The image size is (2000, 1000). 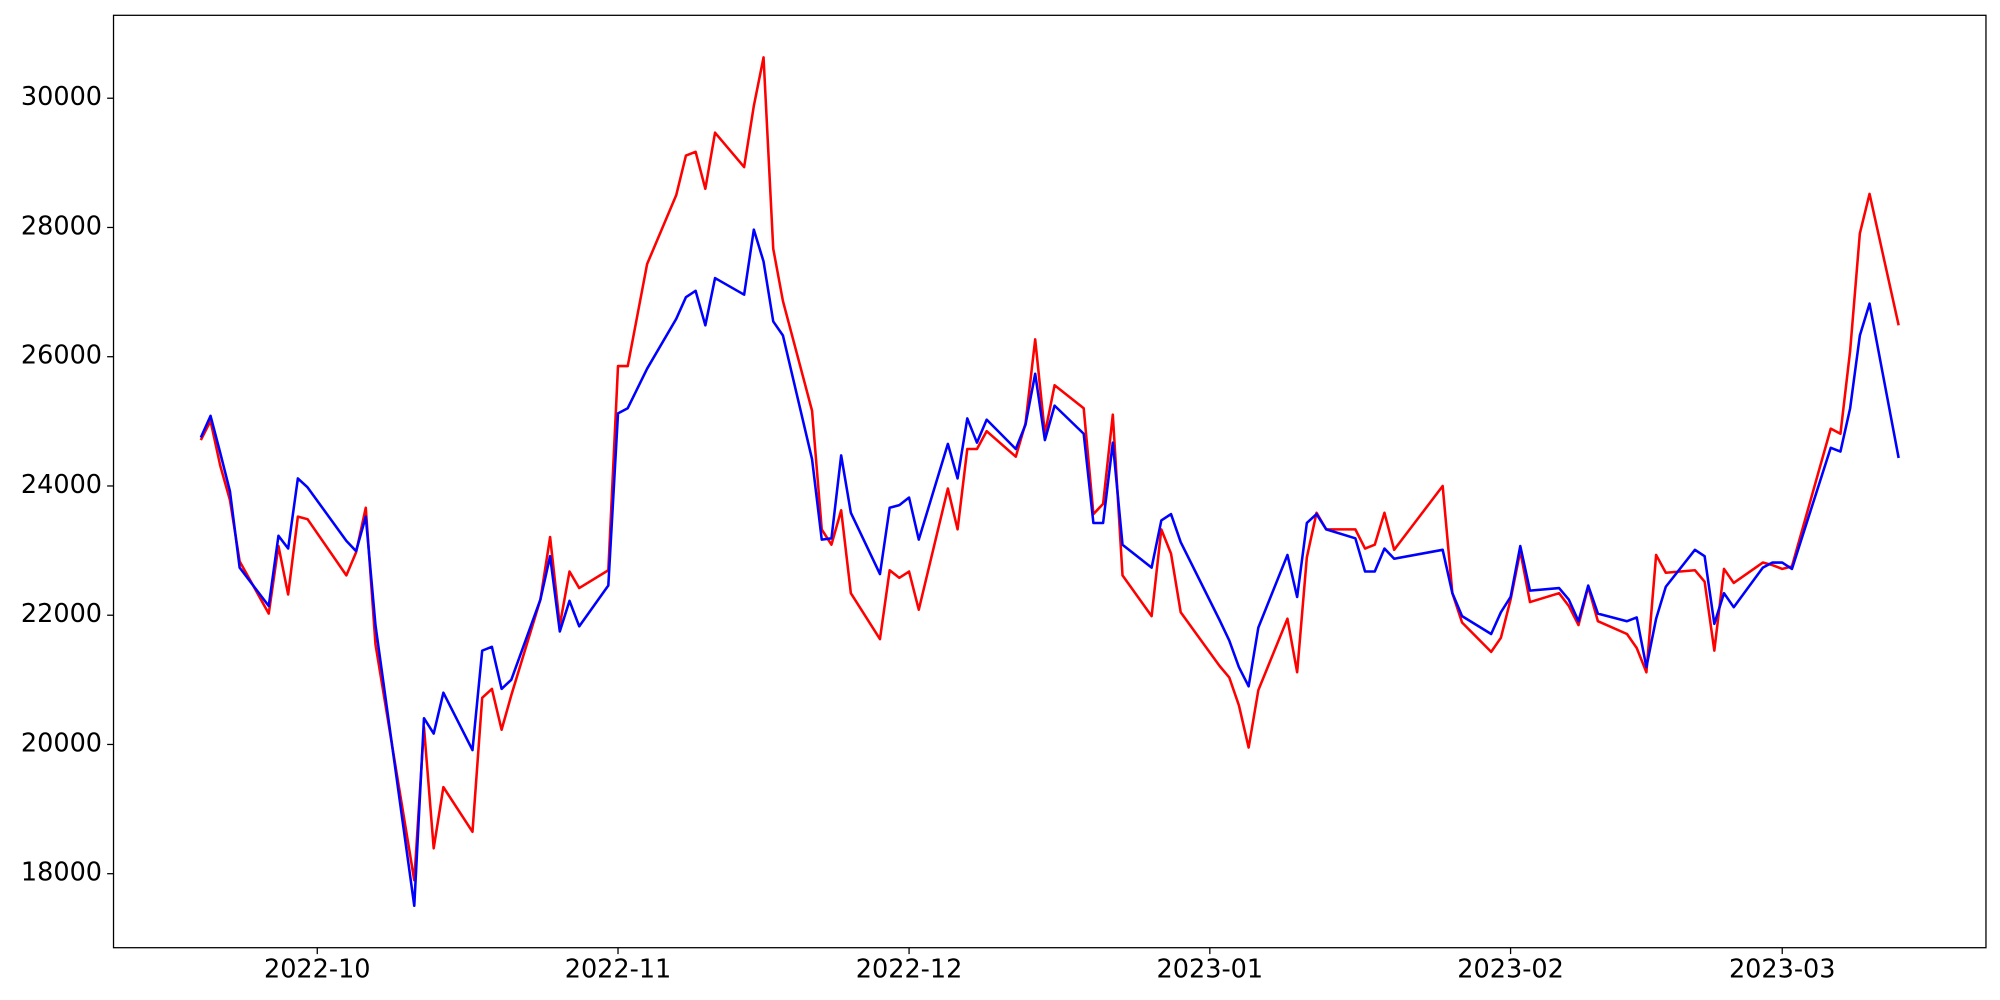 What do you see at coordinates (61, 226) in the screenshot?
I see `y-tick-label: 28000` at bounding box center [61, 226].